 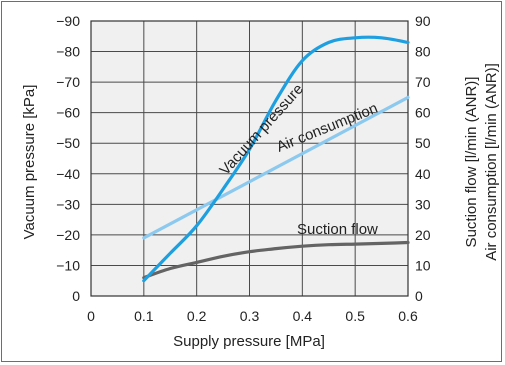 What do you see at coordinates (249, 341) in the screenshot?
I see `x-axis-title: Supply pressure [MPa]` at bounding box center [249, 341].